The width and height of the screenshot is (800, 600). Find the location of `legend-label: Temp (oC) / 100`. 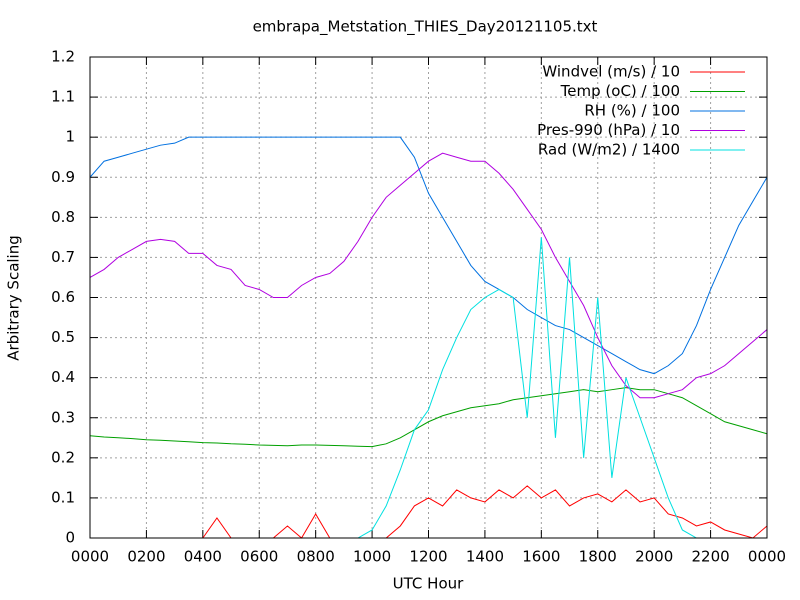

legend-label: Temp (oC) / 100 is located at coordinates (620, 91).